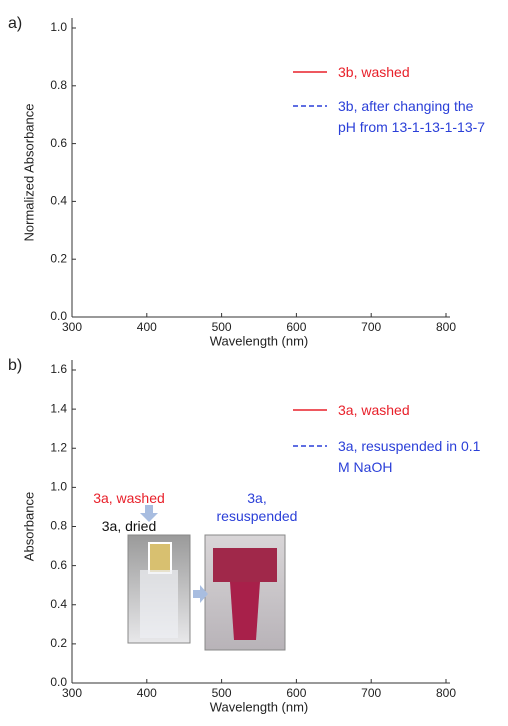  What do you see at coordinates (28, 526) in the screenshot?
I see `y-axis-label: Absorbance` at bounding box center [28, 526].